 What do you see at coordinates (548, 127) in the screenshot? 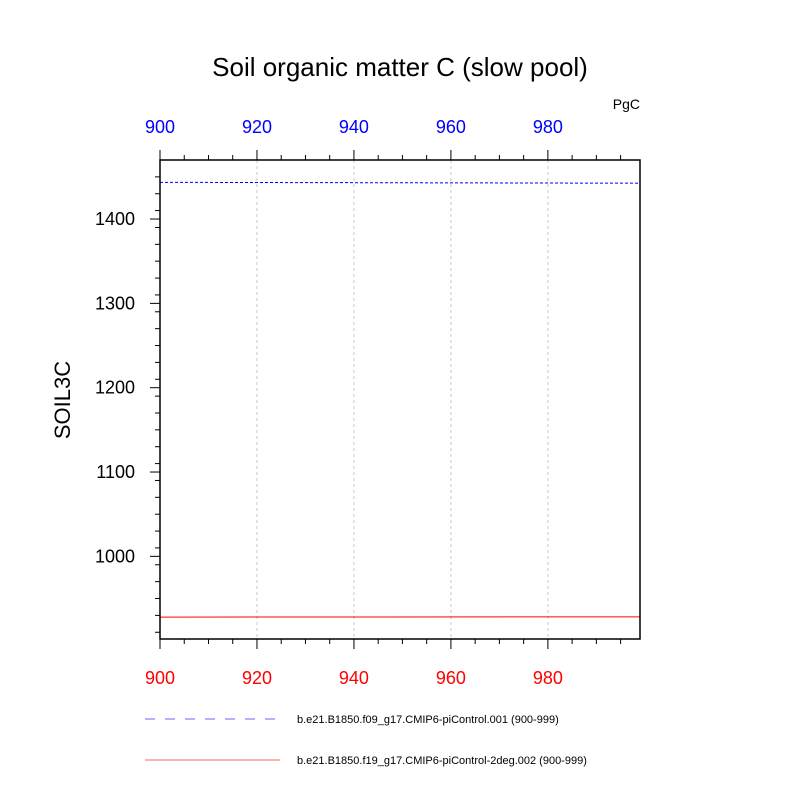
I see `x-tick-label-top: 980` at bounding box center [548, 127].